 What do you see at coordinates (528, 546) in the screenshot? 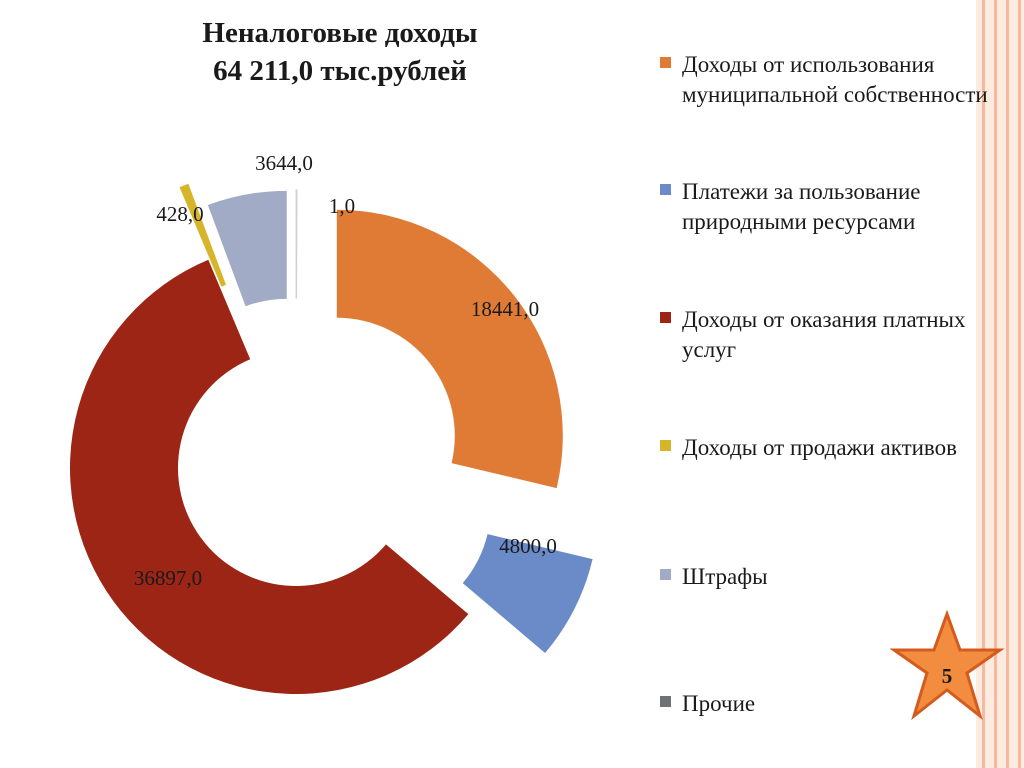
I see `data-label: 4800,0` at bounding box center [528, 546].